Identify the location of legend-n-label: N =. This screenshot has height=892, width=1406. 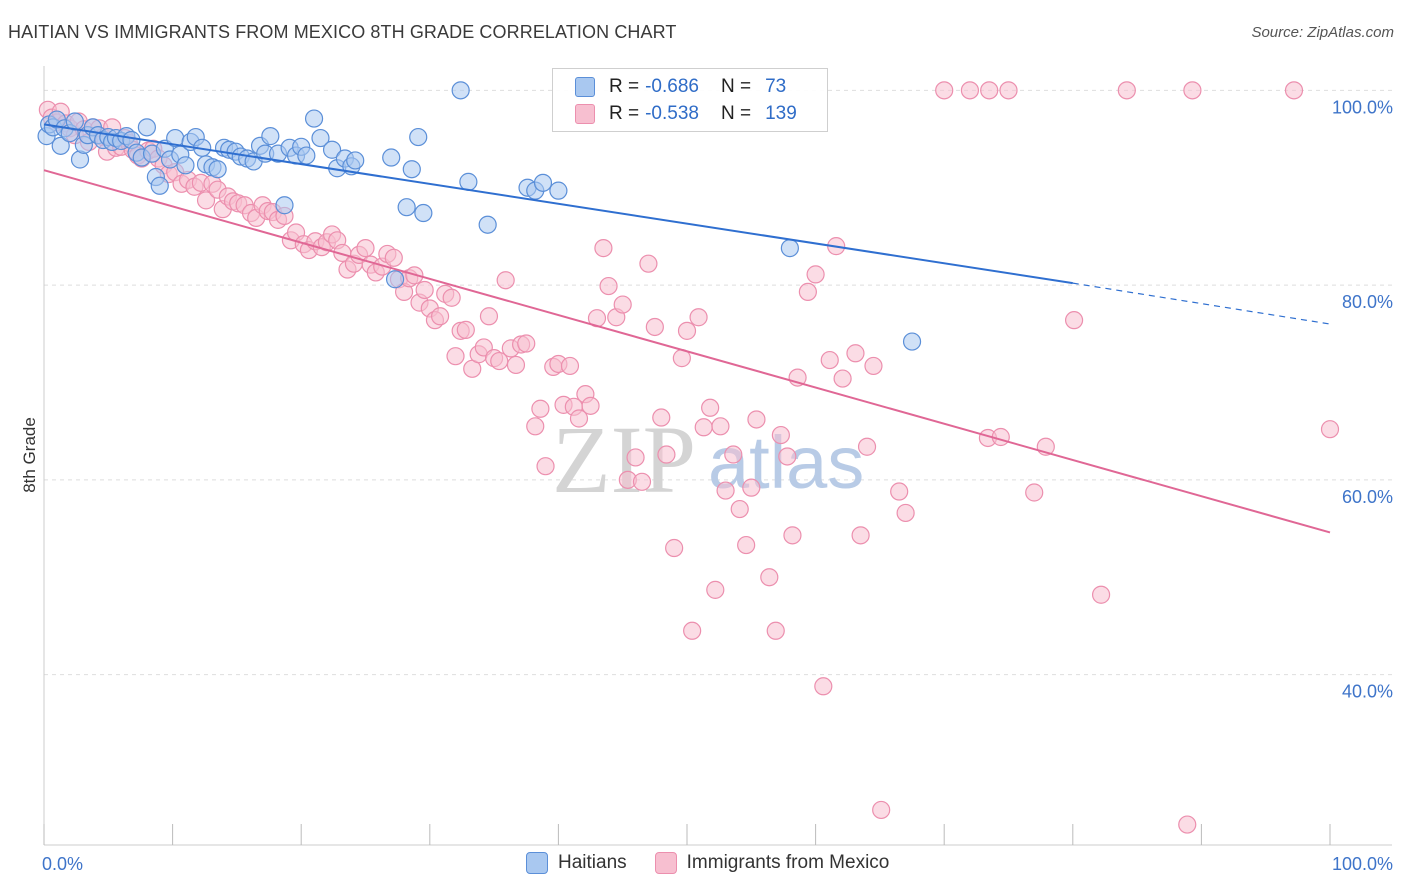
(736, 86).